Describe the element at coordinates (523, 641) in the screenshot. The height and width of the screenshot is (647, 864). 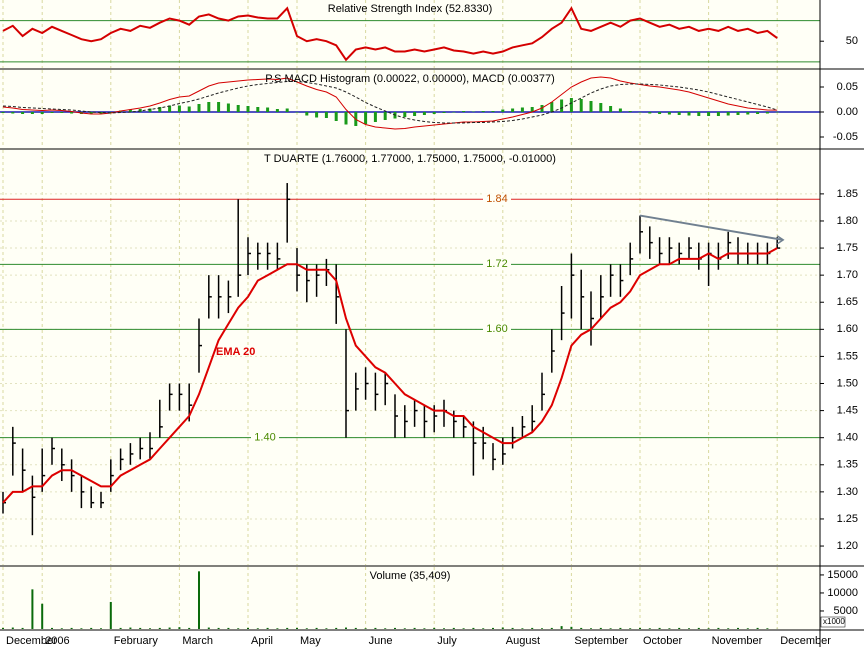
I see `x-tick-label: August` at that location.